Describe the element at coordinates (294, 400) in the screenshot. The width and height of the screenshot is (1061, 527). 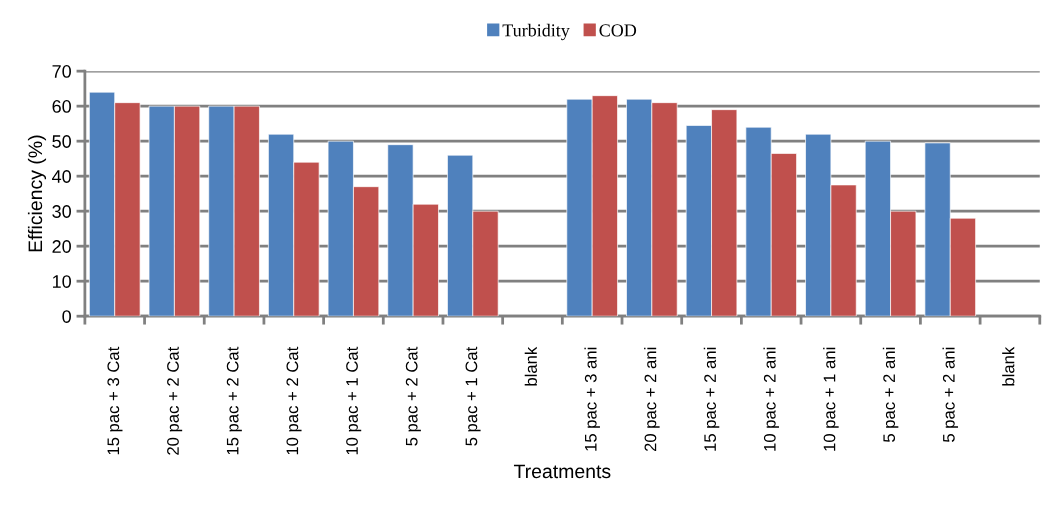
I see `x-tick-label: 10 pac + 2 Cat` at that location.